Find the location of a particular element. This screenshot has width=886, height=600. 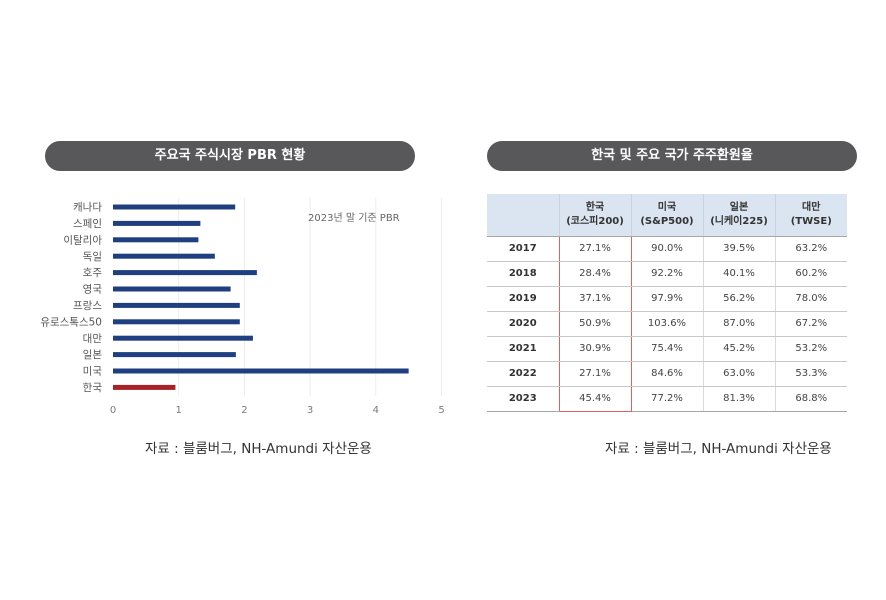

category-label: 캐나다 is located at coordinates (87, 208).